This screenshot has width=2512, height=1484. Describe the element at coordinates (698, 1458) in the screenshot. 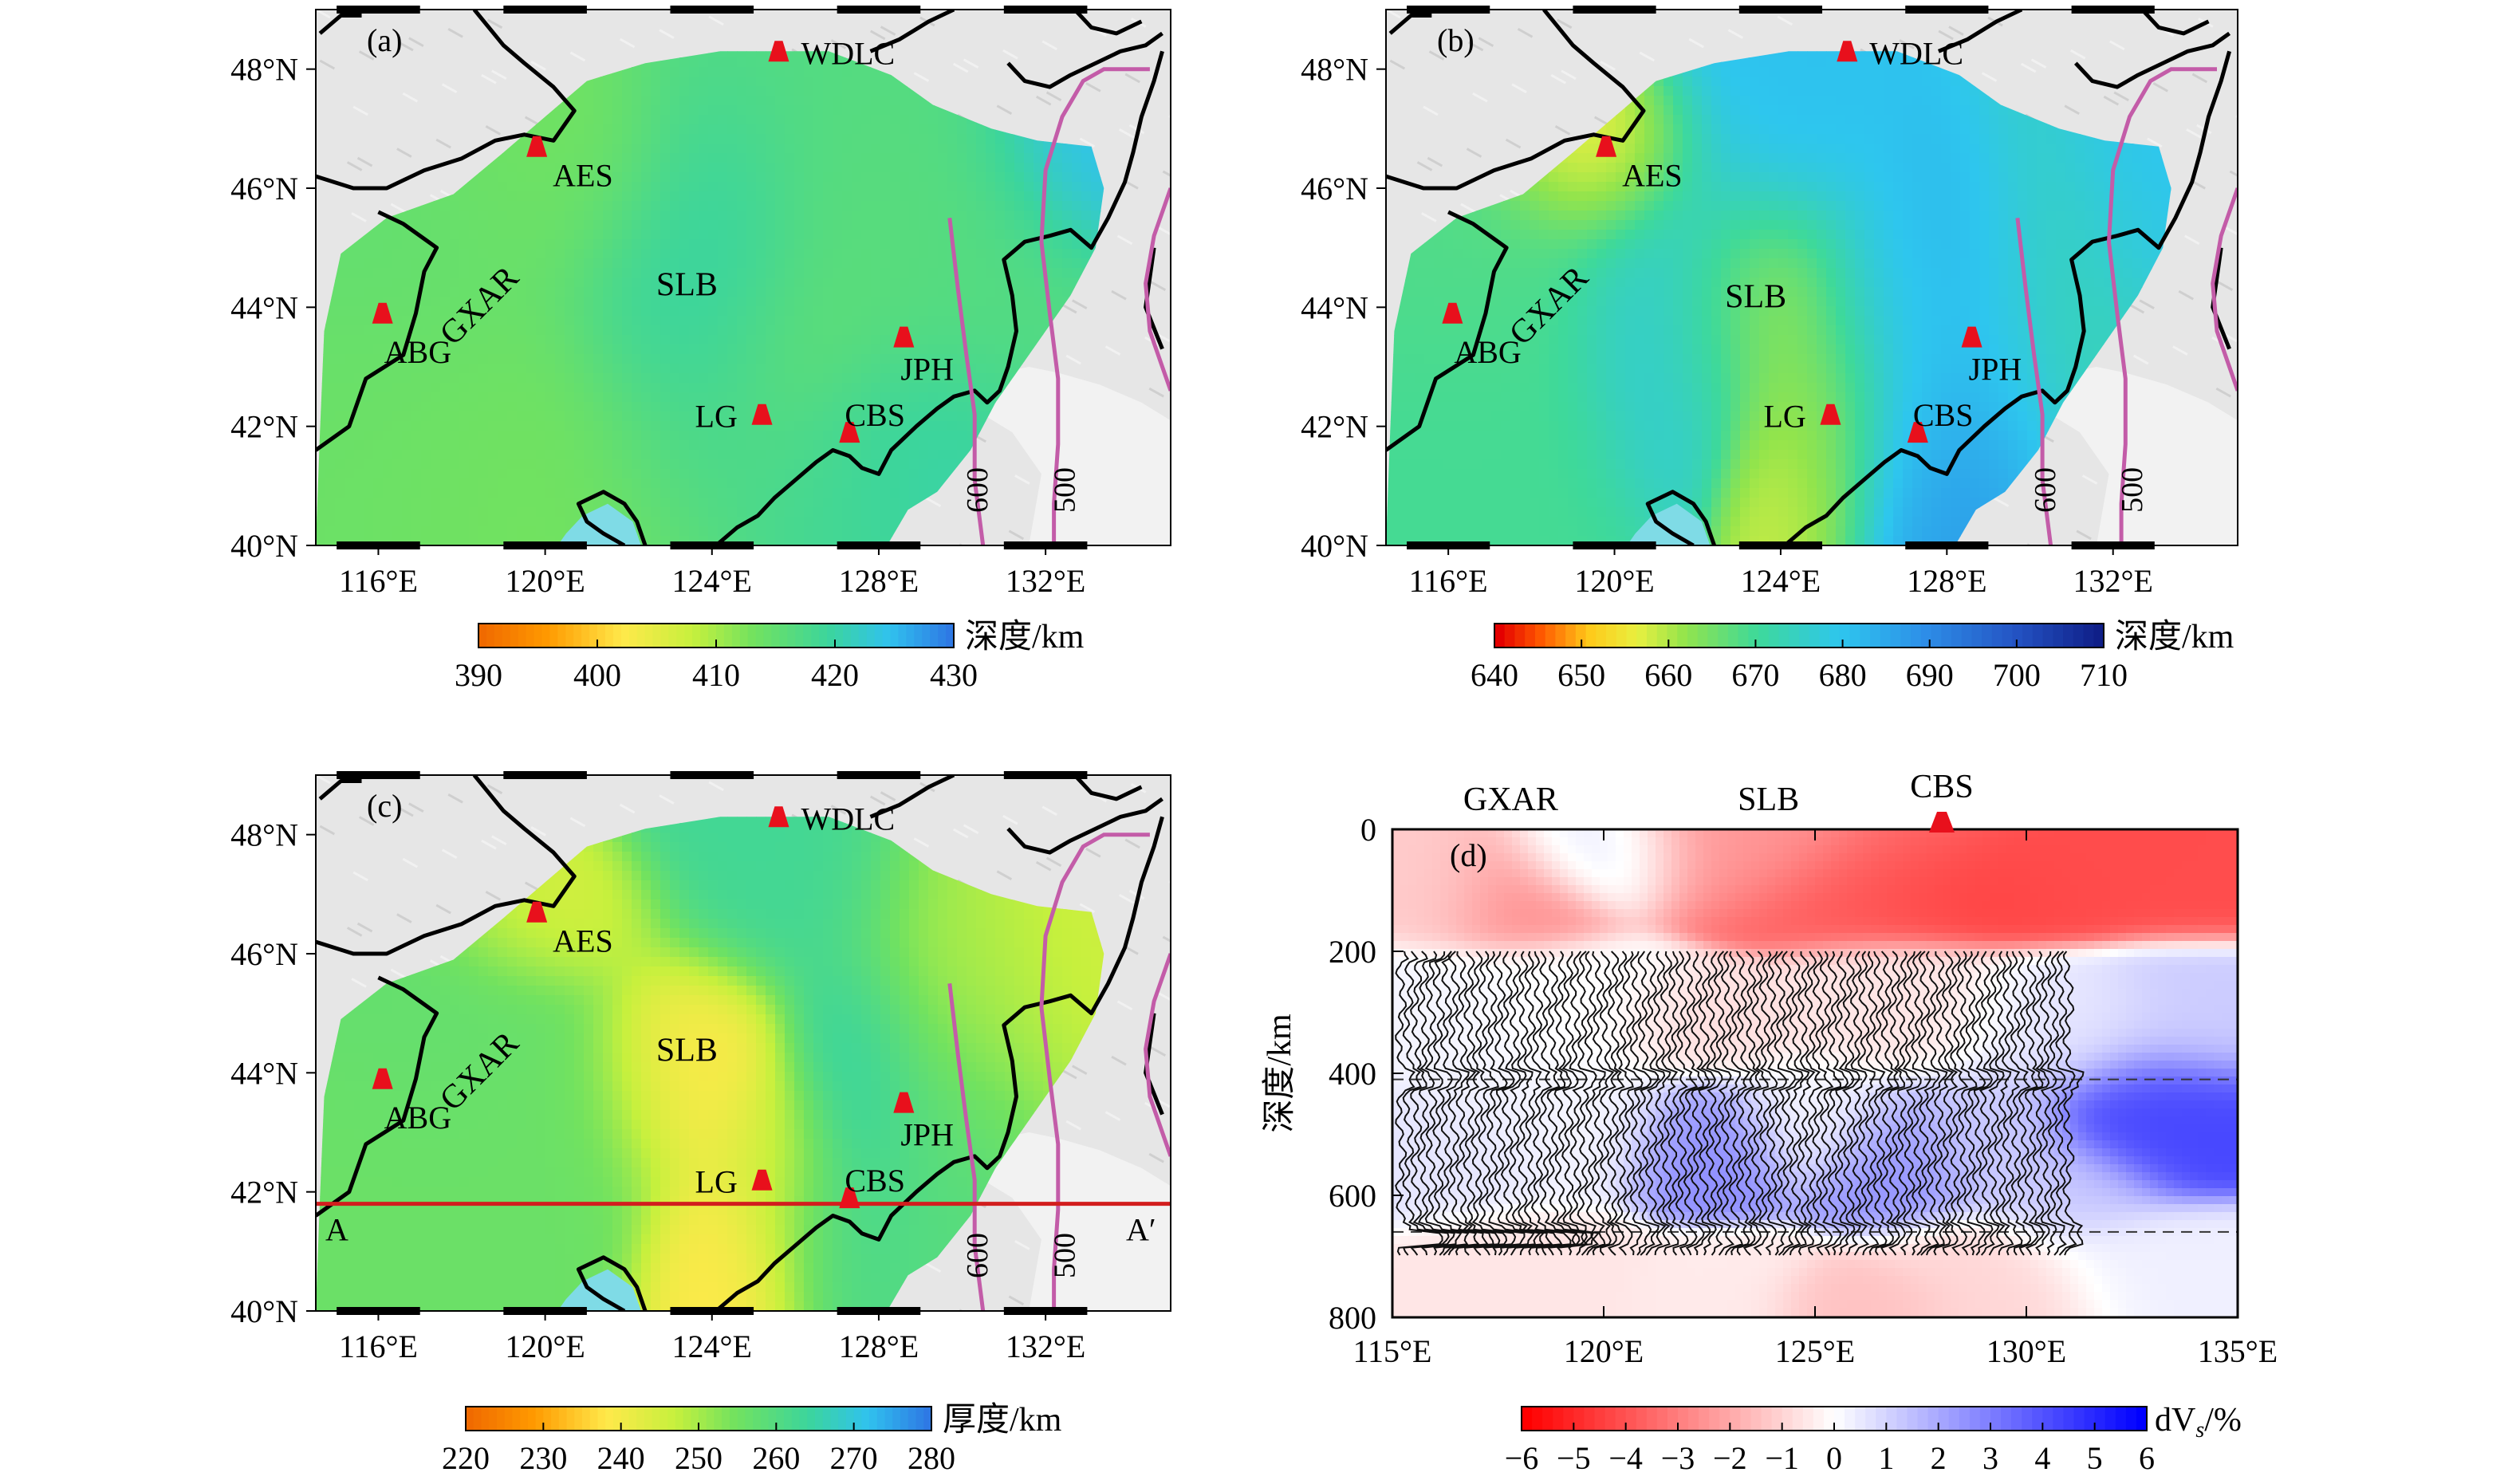

I see `colorbar-tick-label: 250` at that location.